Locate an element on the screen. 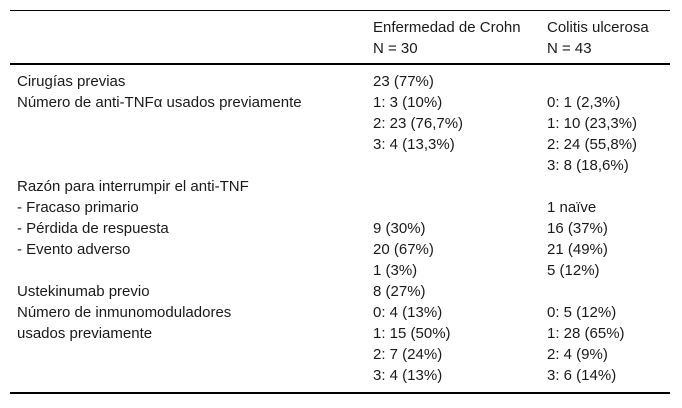  row-label-cell: - Fracaso primario is located at coordinates (78, 207).